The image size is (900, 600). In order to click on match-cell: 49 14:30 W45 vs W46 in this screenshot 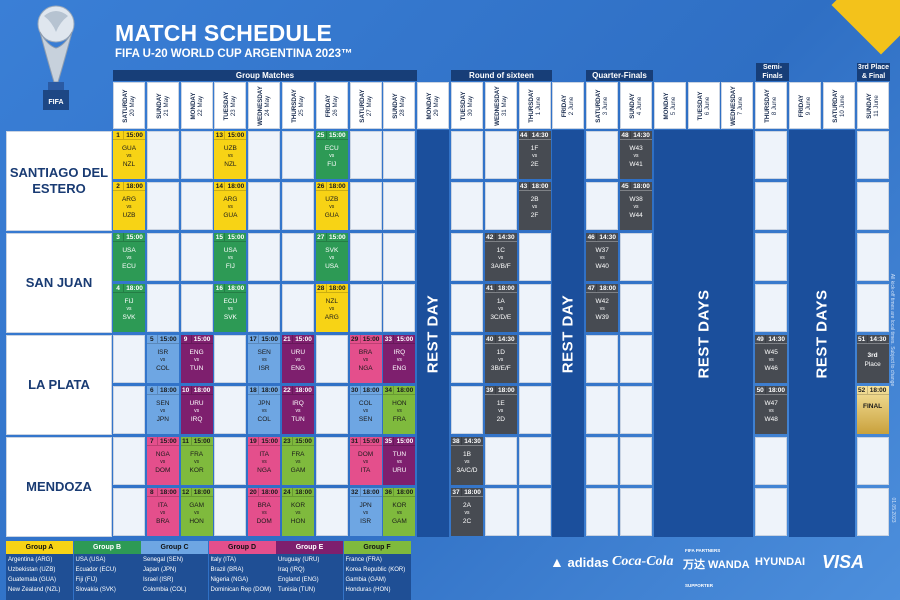, I will do `click(771, 359)`.